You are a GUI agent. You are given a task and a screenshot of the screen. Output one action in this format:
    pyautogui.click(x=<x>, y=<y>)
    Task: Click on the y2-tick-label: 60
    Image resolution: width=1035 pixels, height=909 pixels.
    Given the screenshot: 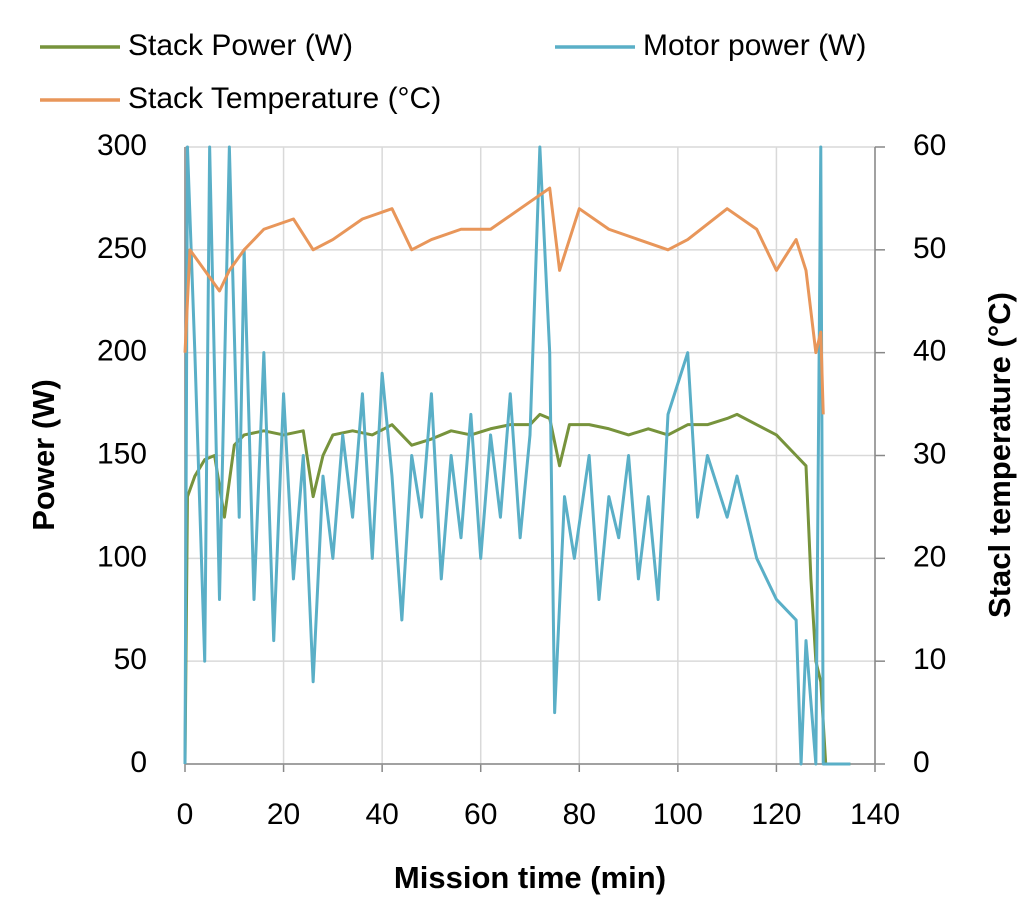 What is the action you would take?
    pyautogui.click(x=929, y=145)
    